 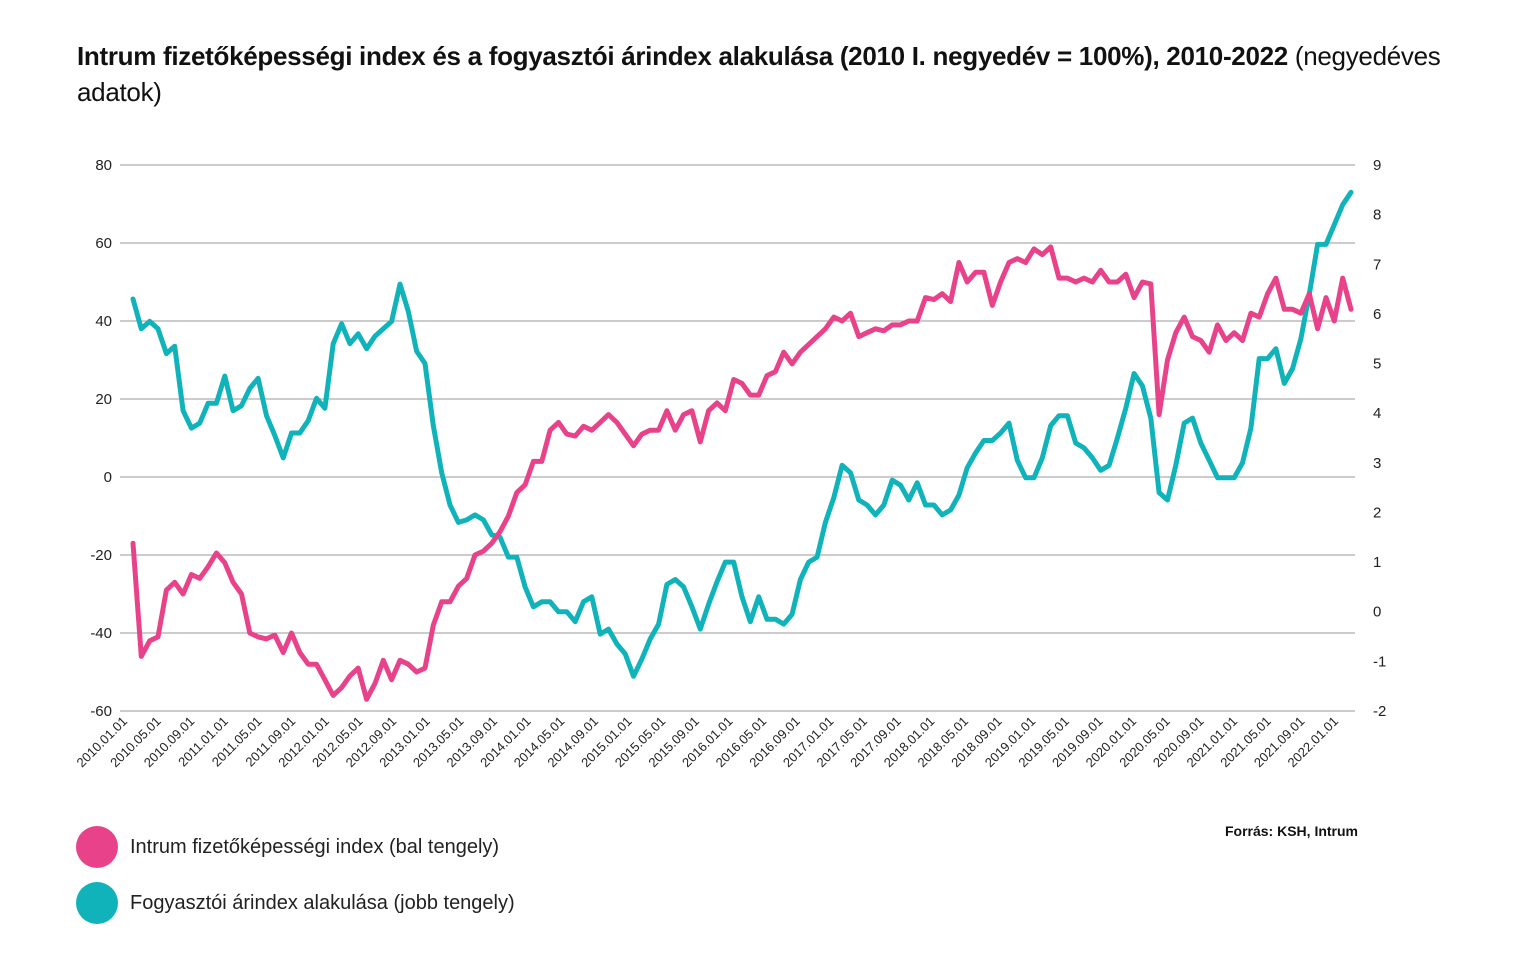 I want to click on left-tick-label: 80, so click(x=103, y=165).